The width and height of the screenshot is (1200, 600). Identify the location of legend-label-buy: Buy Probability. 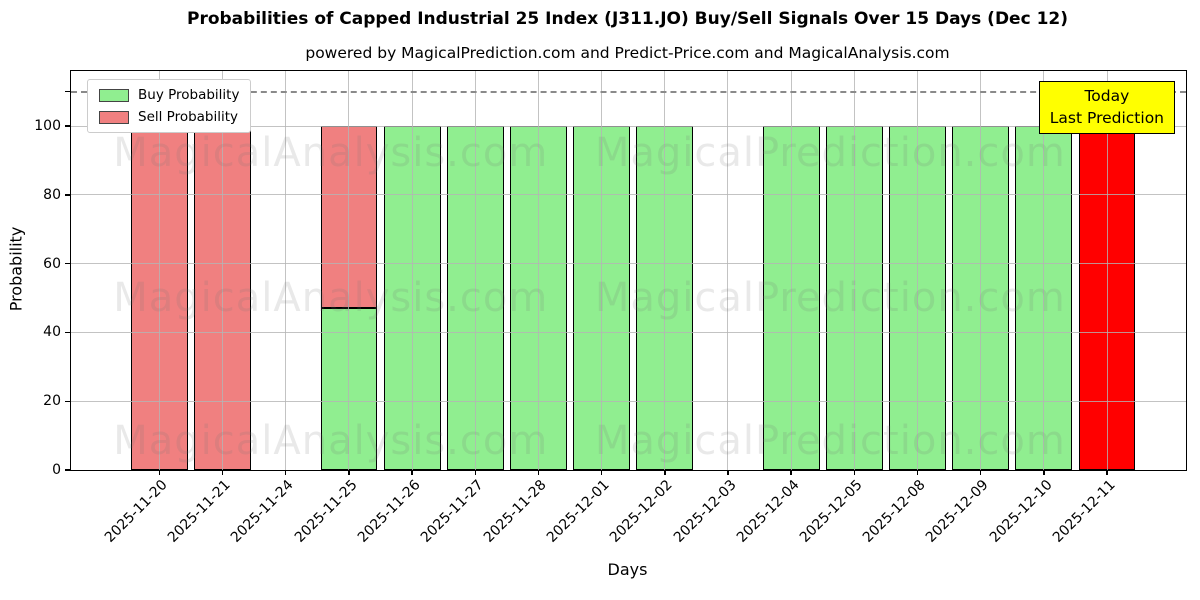
(189, 95).